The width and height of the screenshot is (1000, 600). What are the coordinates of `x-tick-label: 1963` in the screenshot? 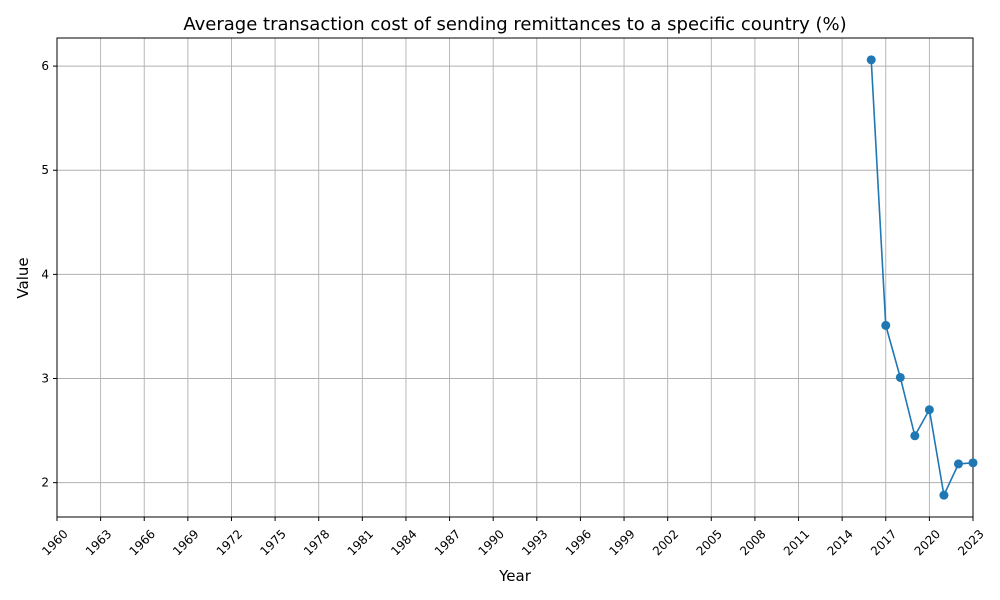 It's located at (98, 542).